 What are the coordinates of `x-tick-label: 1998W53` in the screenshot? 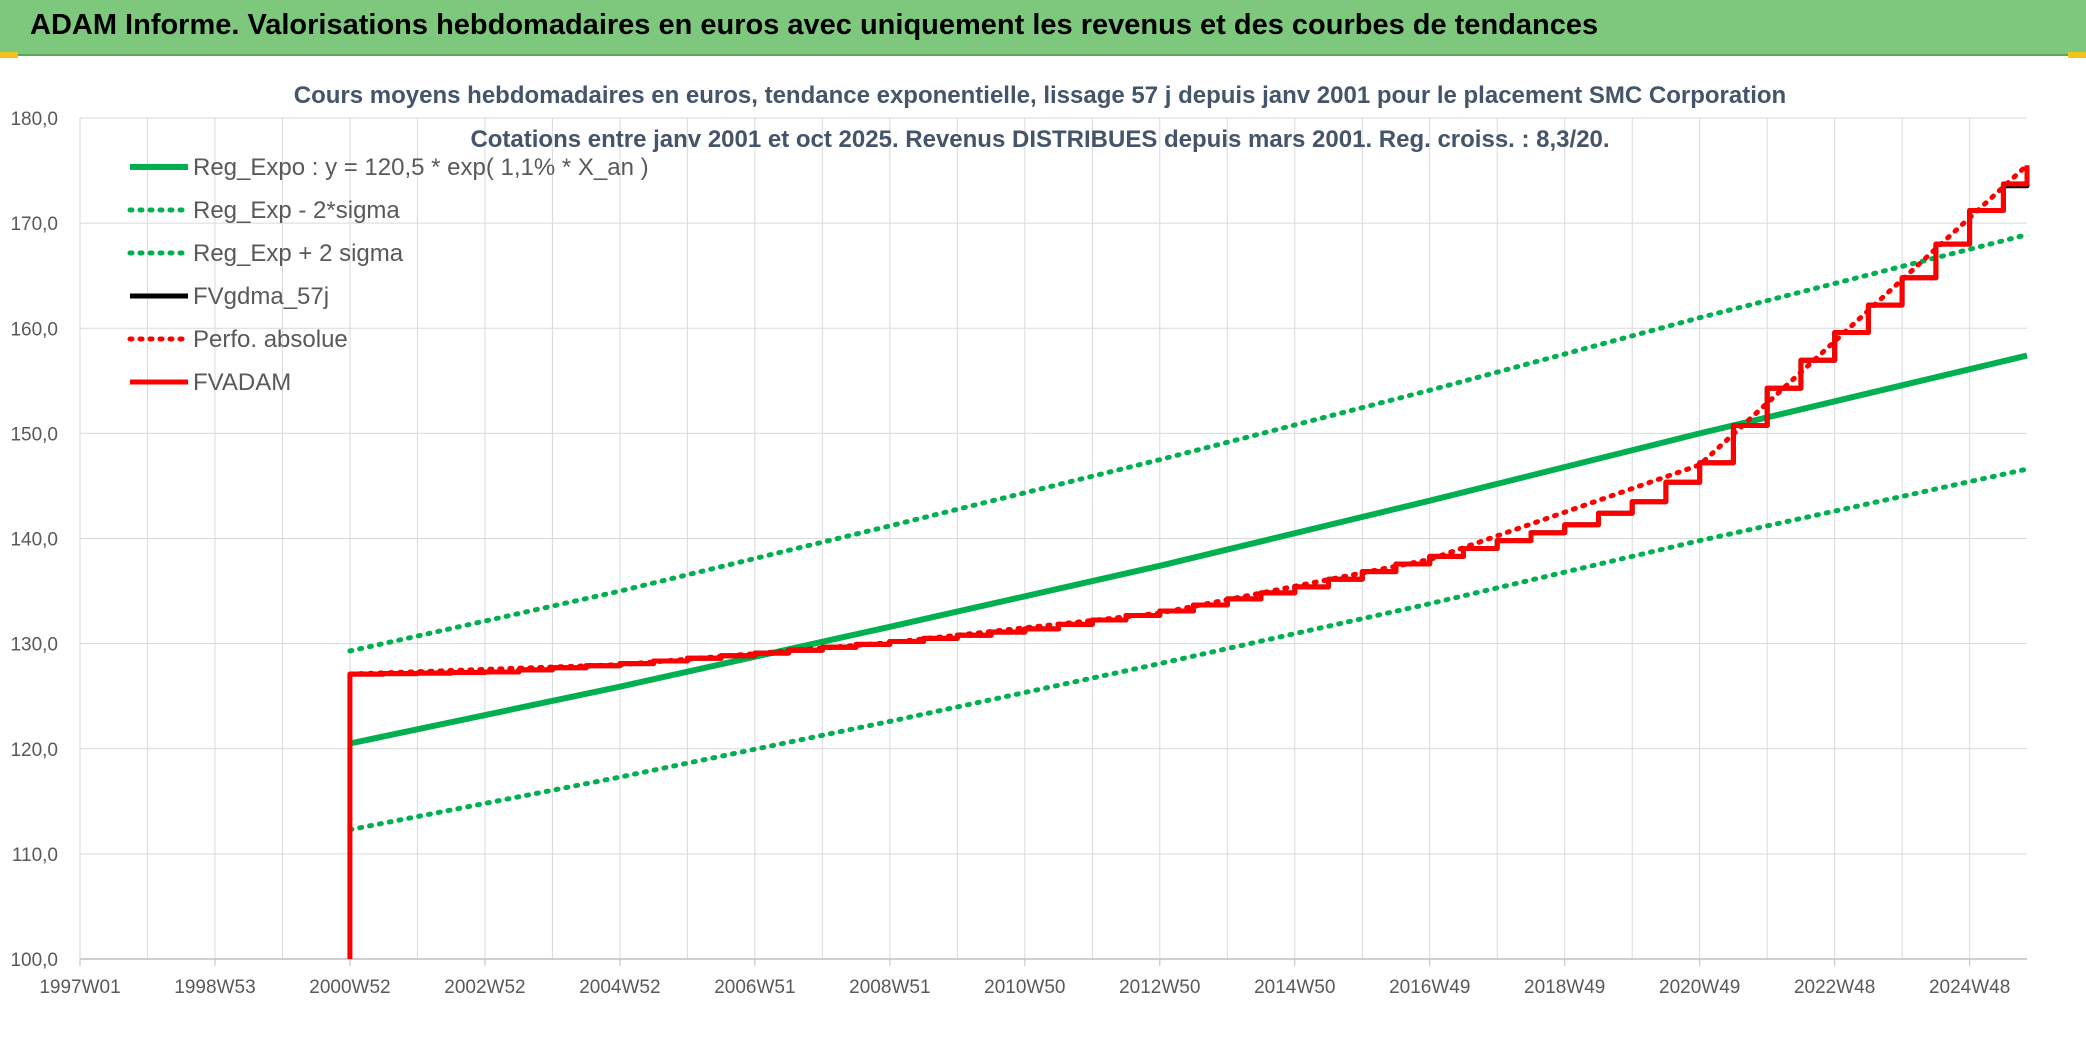 It's located at (214, 987).